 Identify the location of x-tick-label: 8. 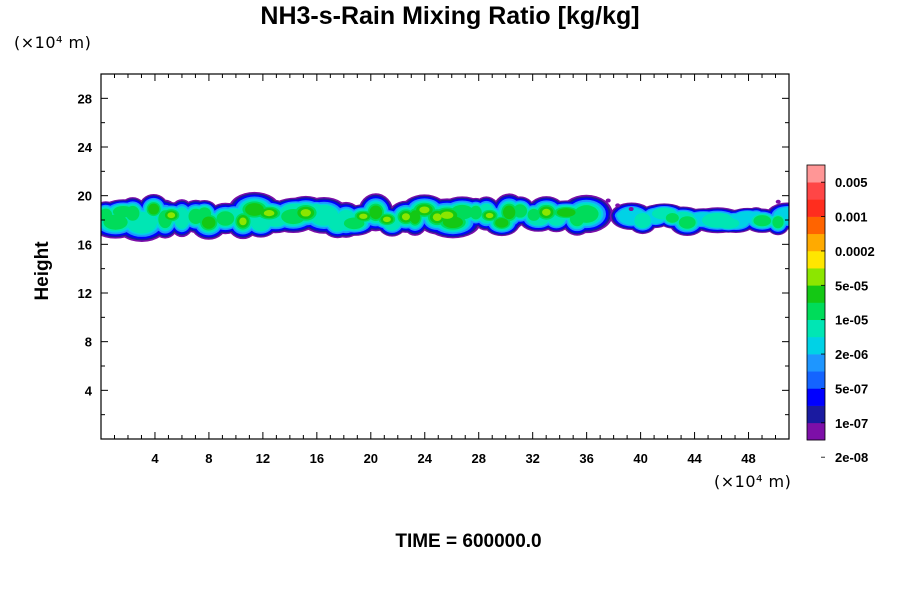
(208, 458).